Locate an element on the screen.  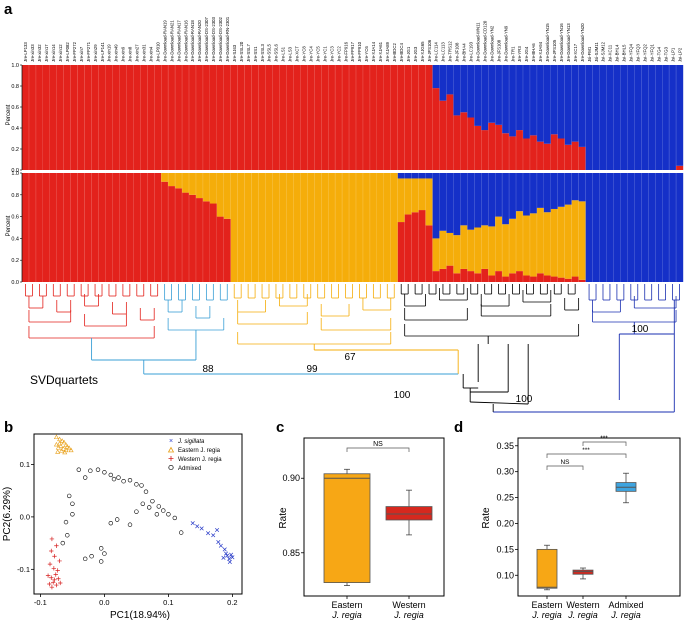
pca-plot-frame is located at coordinates (138, 514).